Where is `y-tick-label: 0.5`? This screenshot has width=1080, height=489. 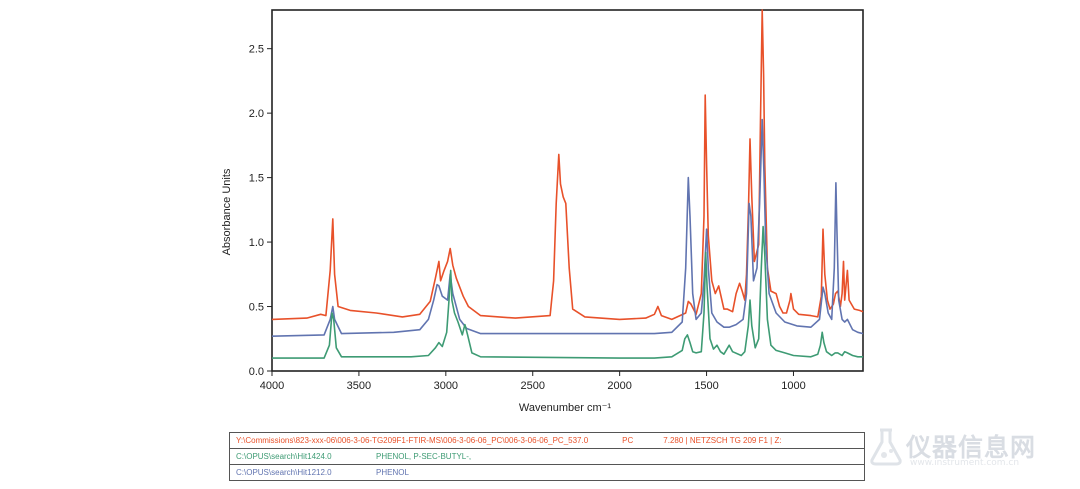
y-tick-label: 0.5 is located at coordinates (256, 308).